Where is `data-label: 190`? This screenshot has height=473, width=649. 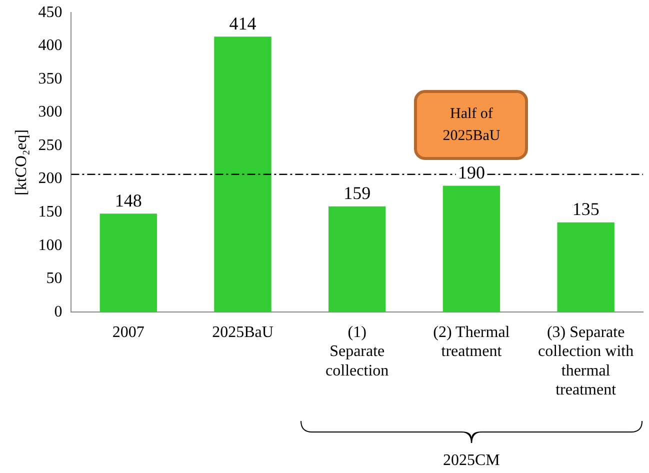 data-label: 190 is located at coordinates (471, 172).